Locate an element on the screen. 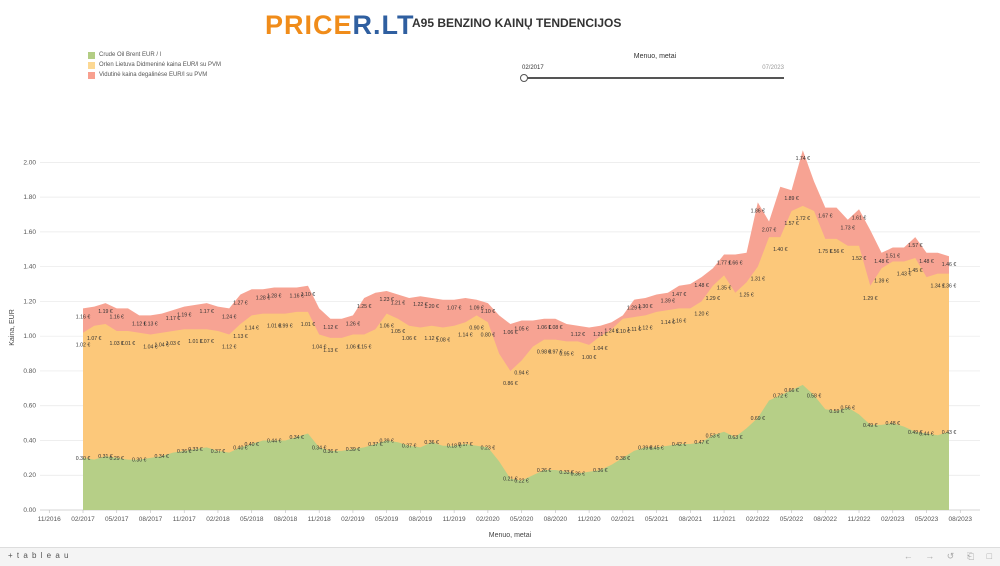 This screenshot has width=1000, height=566. data-label: 0.95 € is located at coordinates (566, 354).